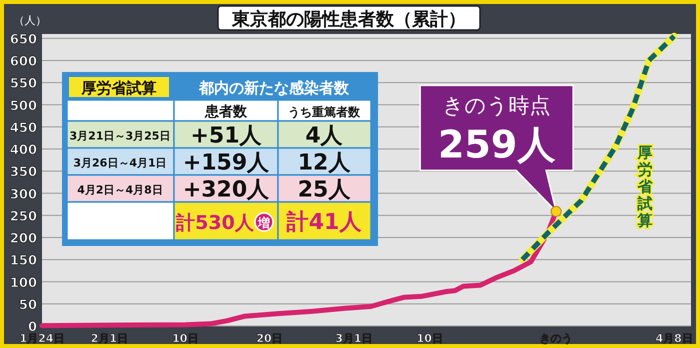 The image size is (700, 348). I want to click on y-tick-label: 0, so click(32, 327).